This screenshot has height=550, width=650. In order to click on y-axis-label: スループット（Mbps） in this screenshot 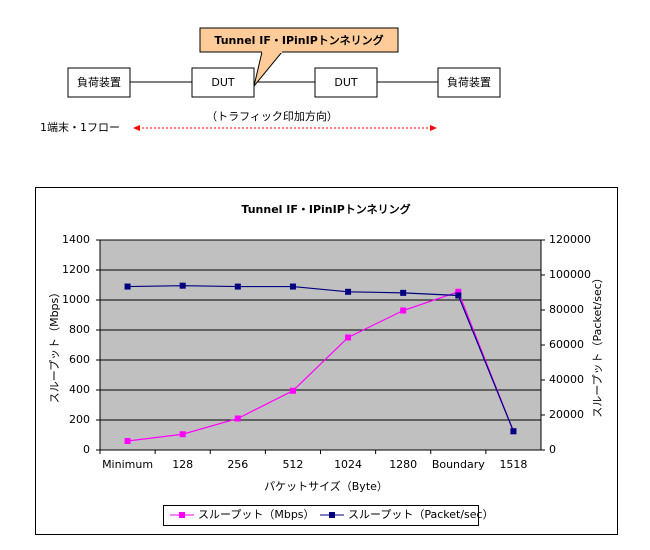, I will do `click(54, 345)`.